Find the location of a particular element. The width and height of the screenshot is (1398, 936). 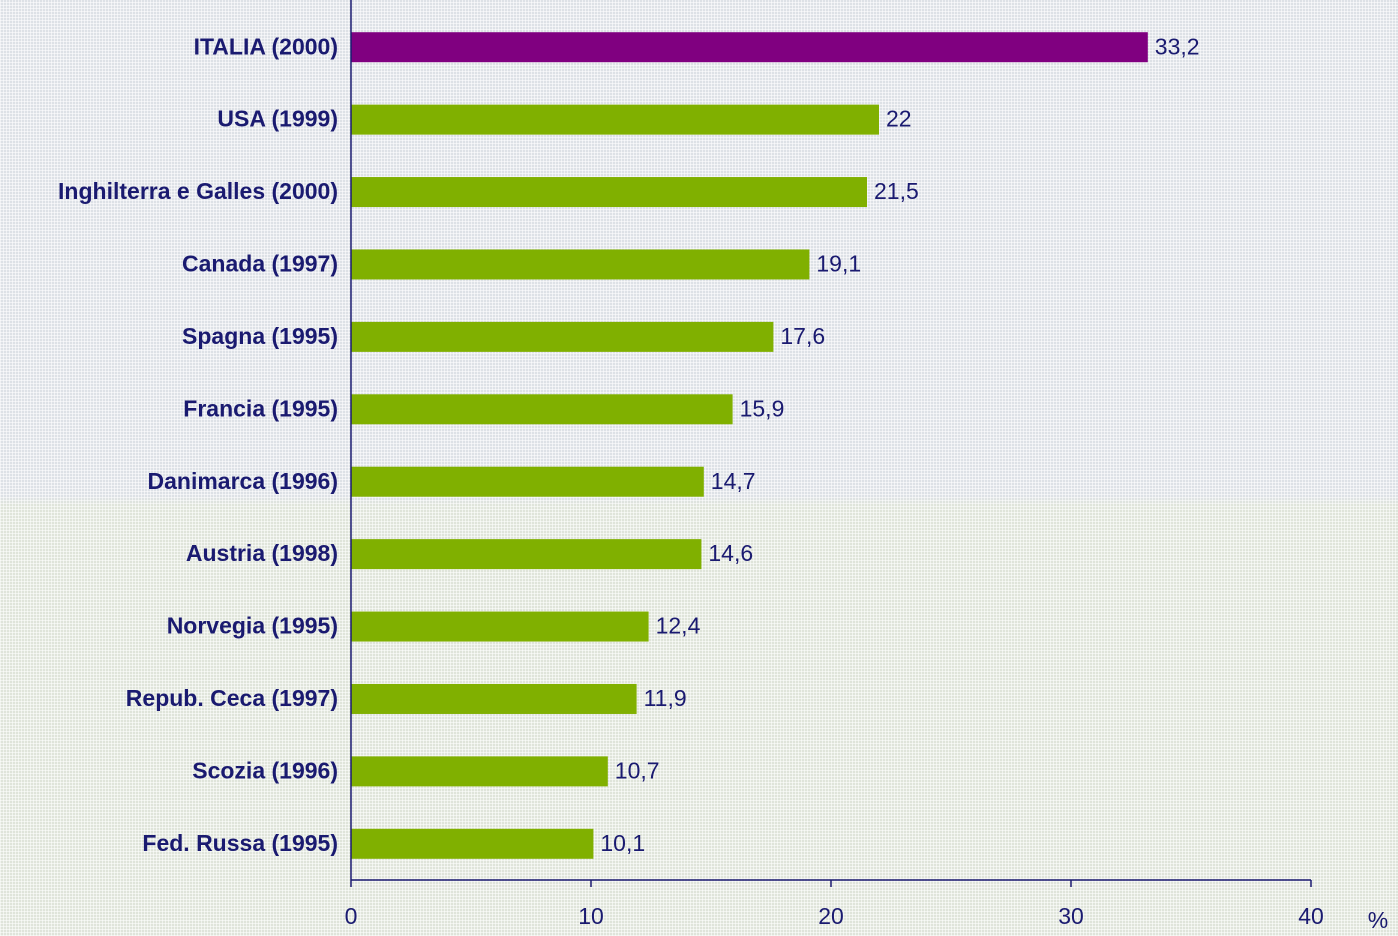

value-label: 15,9 is located at coordinates (762, 408).